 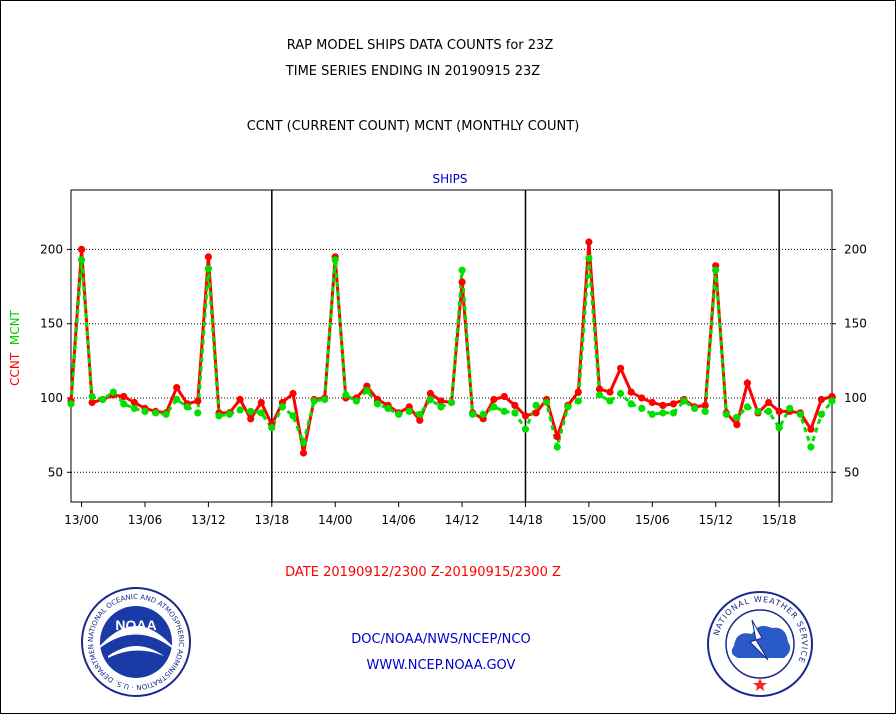 I want to click on x-tick-label: 14/12, so click(x=462, y=520).